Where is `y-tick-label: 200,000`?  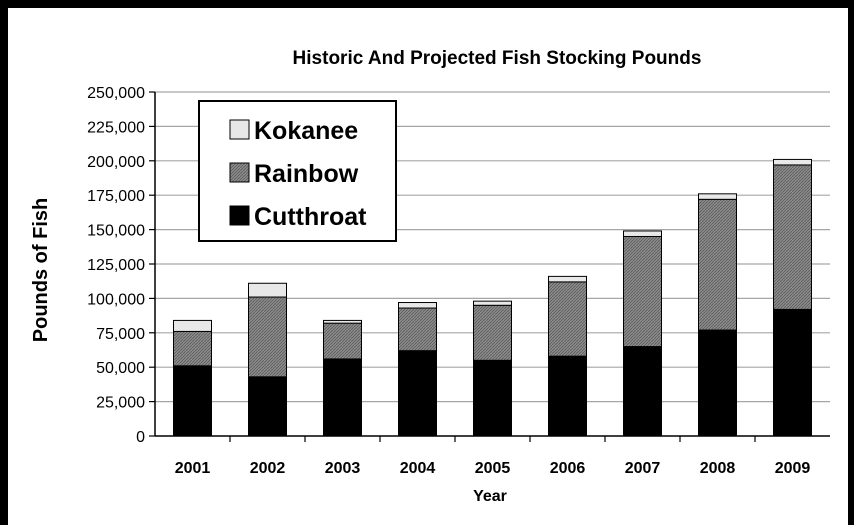 y-tick-label: 200,000 is located at coordinates (116, 162).